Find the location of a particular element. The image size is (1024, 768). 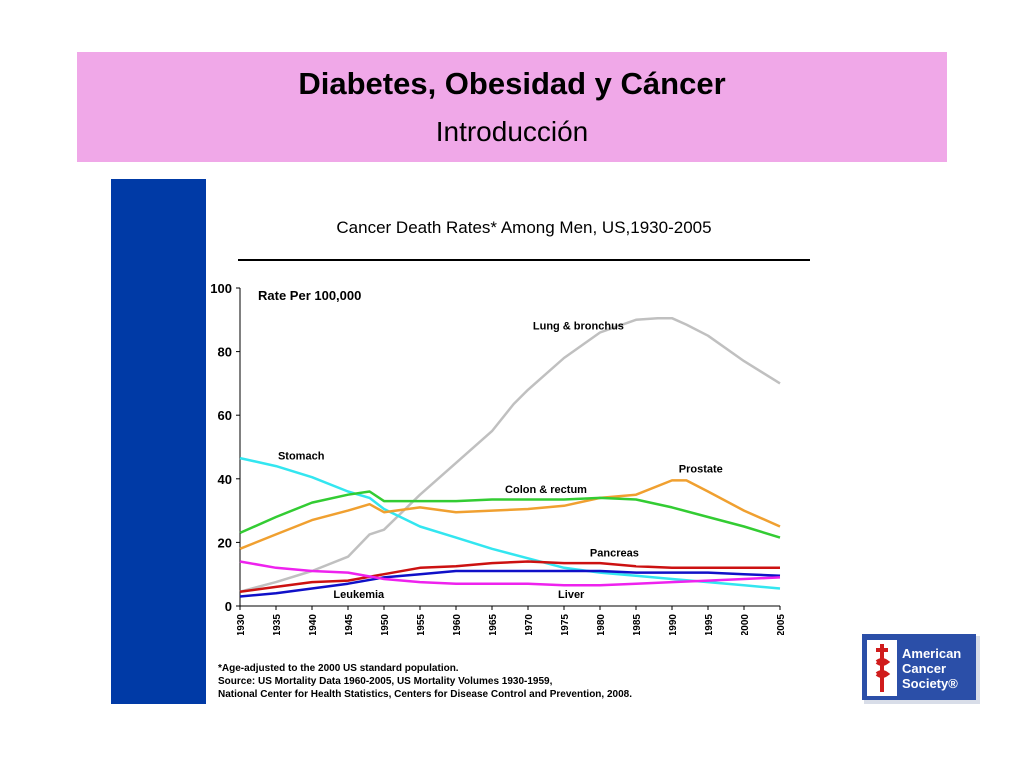

y-tick-label: 60 is located at coordinates (225, 415).